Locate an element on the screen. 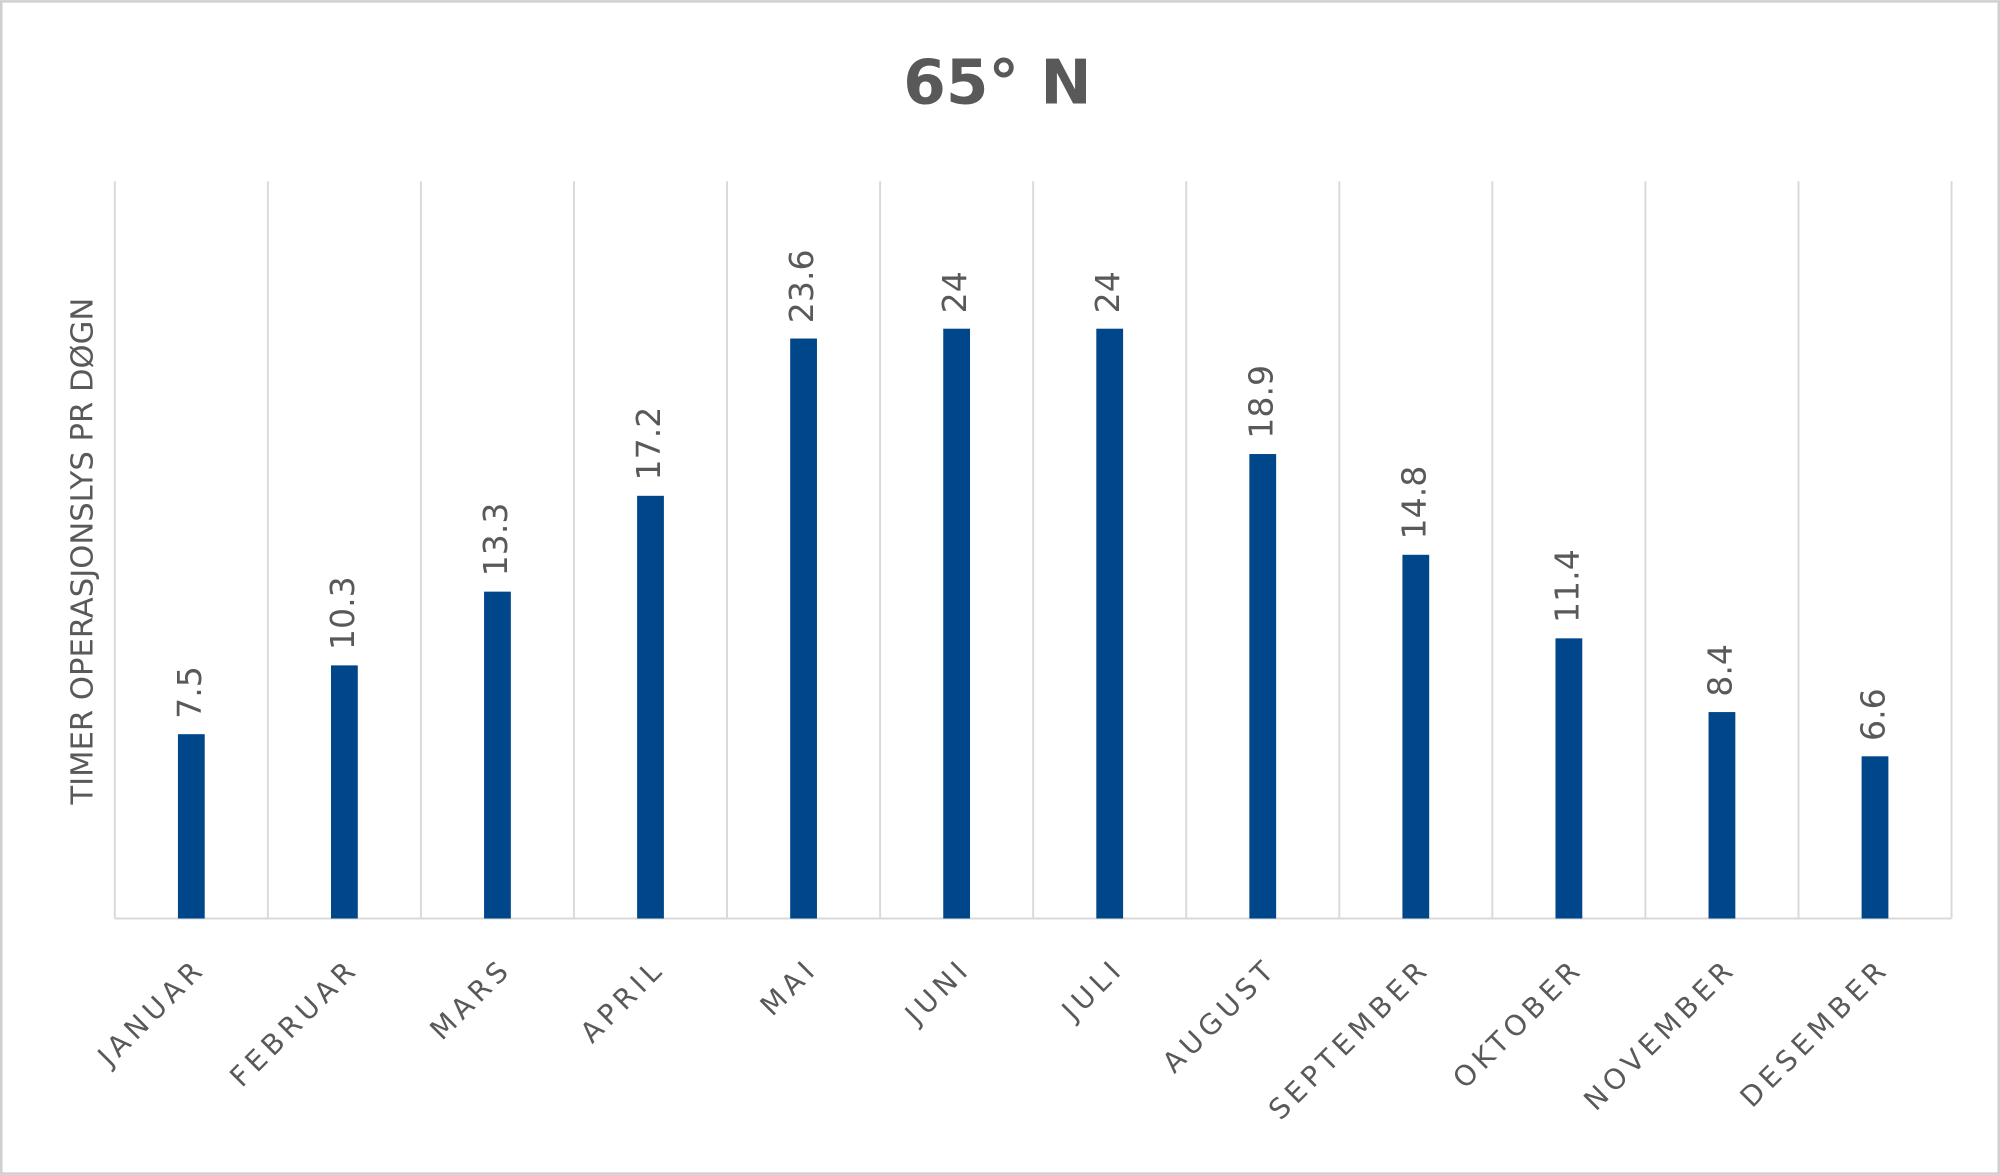  data-label: 8.4 is located at coordinates (1719, 670).